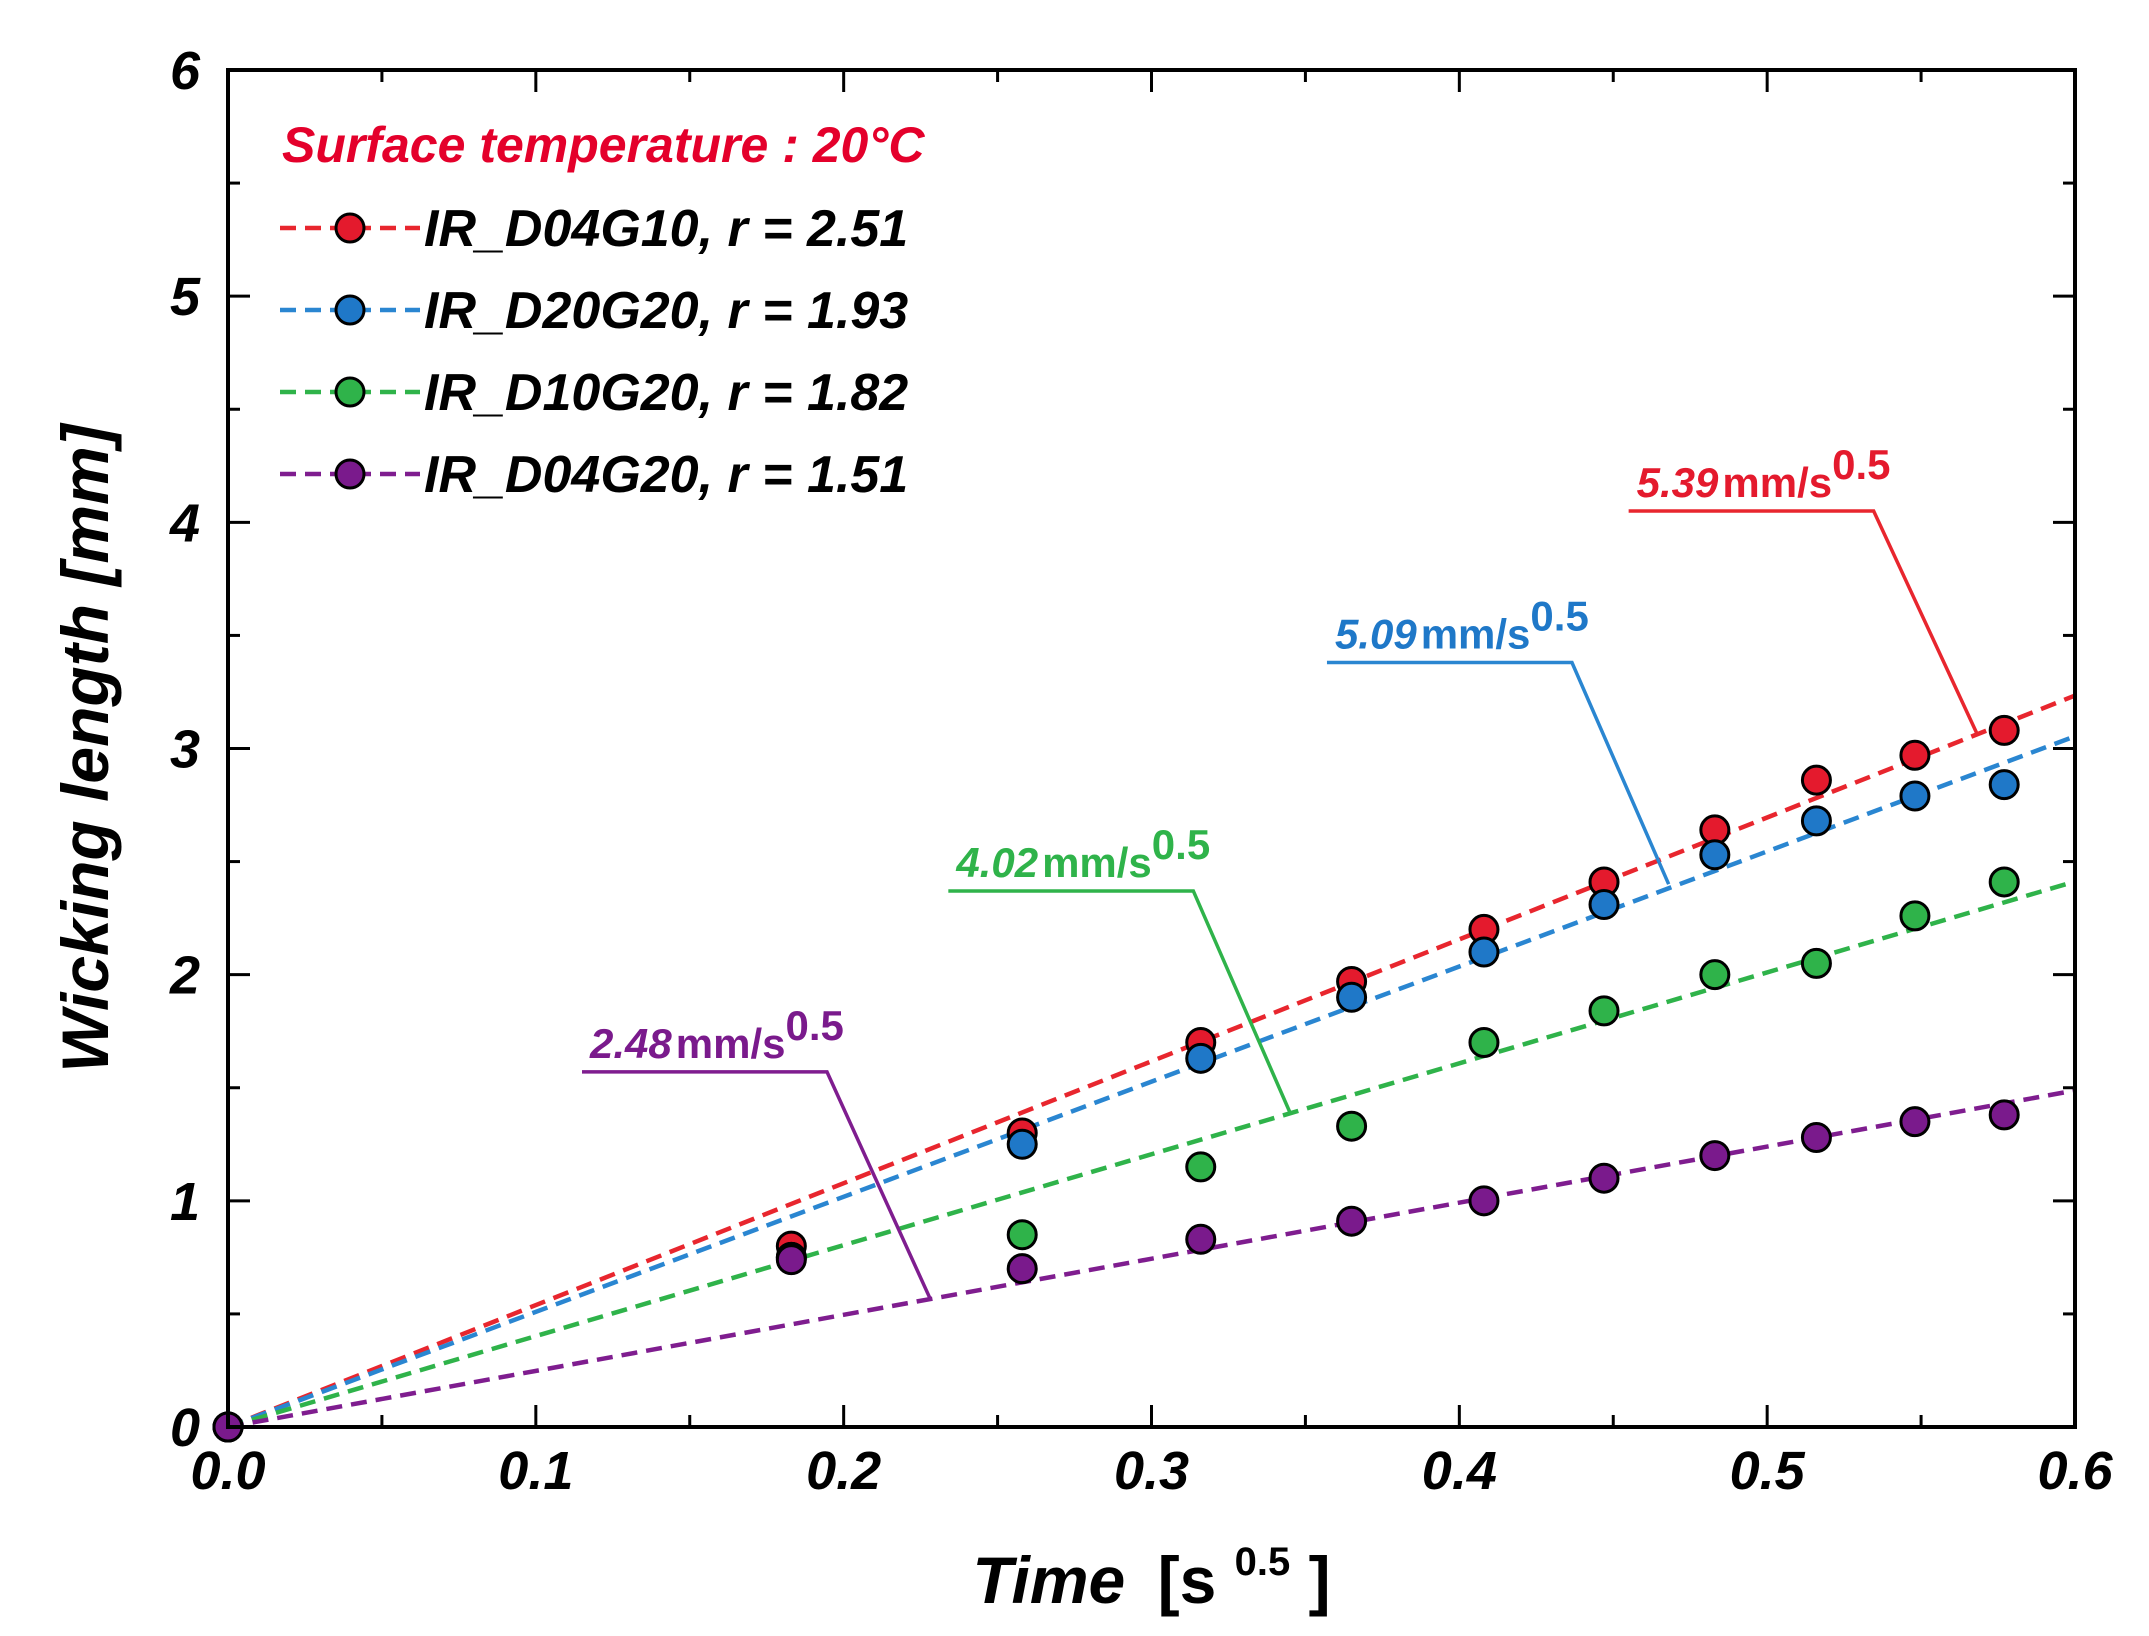 The height and width of the screenshot is (1636, 2149). Describe the element at coordinates (185, 1428) in the screenshot. I see `y-tick-label: 0` at that location.